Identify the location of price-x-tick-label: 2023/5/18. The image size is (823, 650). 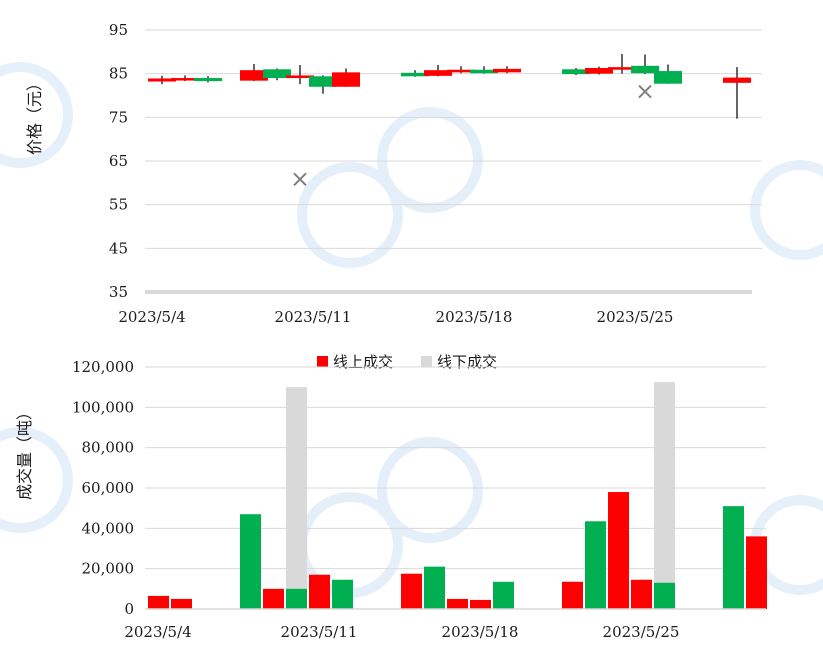
(474, 317).